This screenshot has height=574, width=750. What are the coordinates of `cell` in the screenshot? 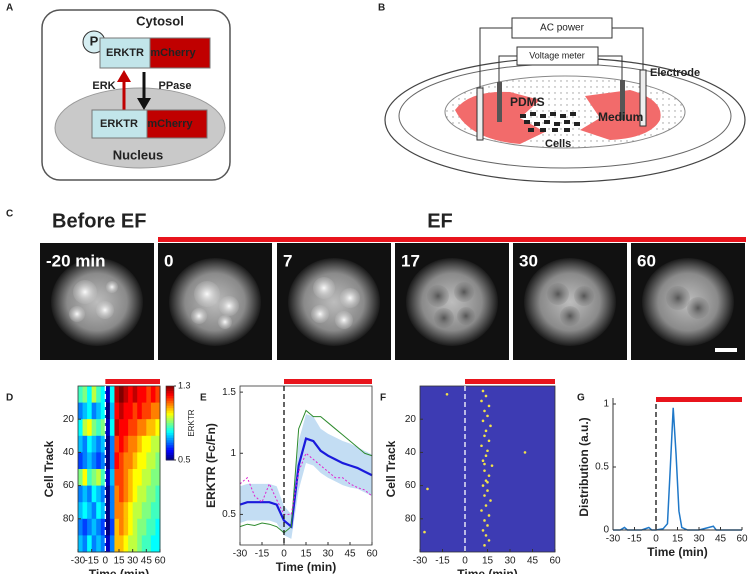 It's located at (570, 302).